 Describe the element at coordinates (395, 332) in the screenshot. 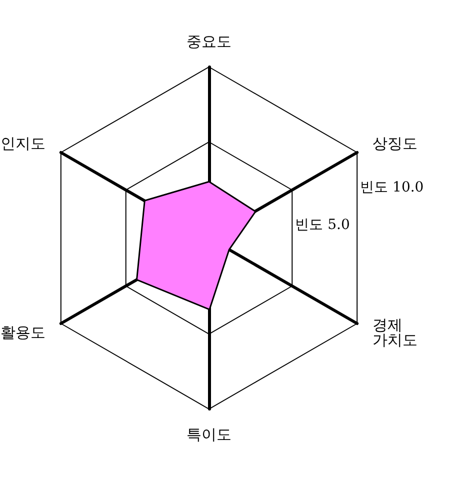

I see `spoke-label: 경제 가치도` at that location.